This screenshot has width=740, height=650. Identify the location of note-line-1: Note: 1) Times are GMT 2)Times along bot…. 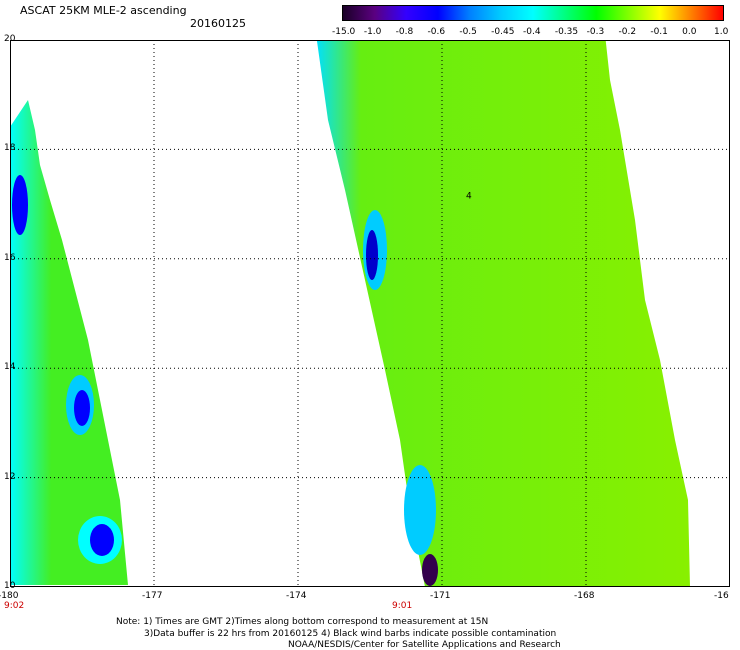
(302, 622).